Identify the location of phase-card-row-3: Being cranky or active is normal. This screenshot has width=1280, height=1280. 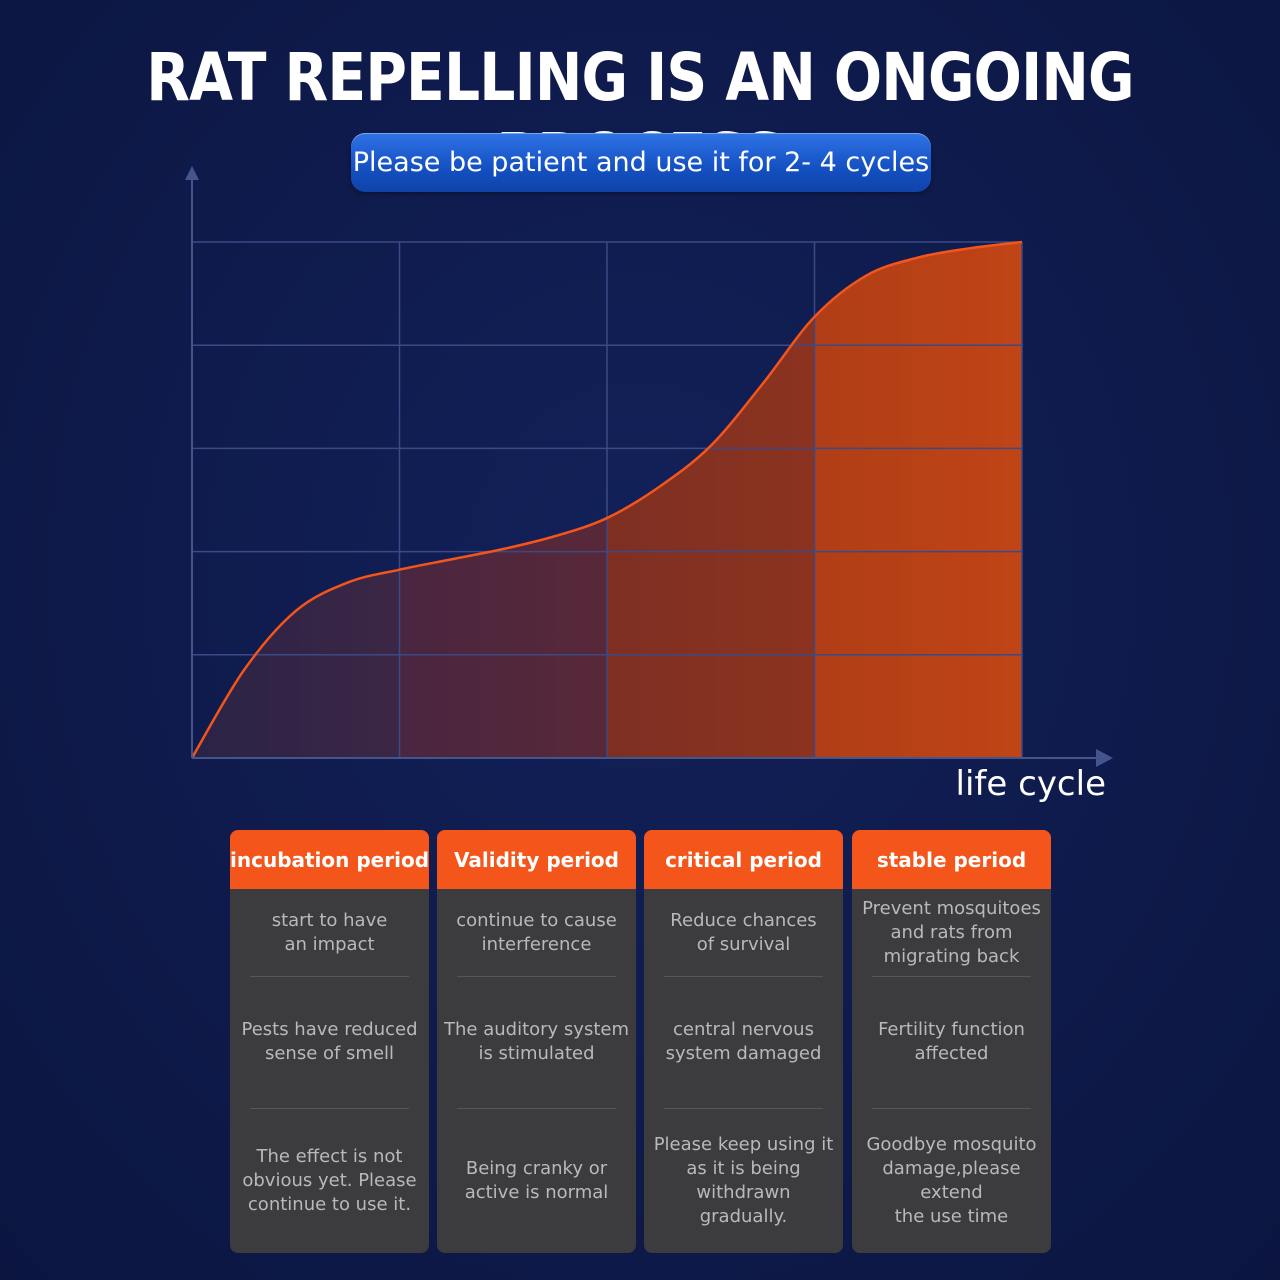
(536, 1180).